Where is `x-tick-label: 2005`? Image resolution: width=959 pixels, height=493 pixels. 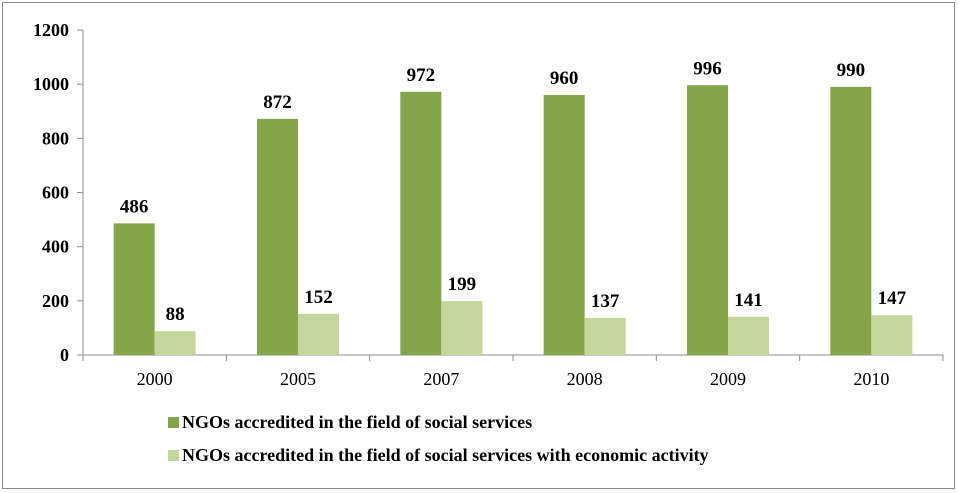
x-tick-label: 2005 is located at coordinates (298, 379).